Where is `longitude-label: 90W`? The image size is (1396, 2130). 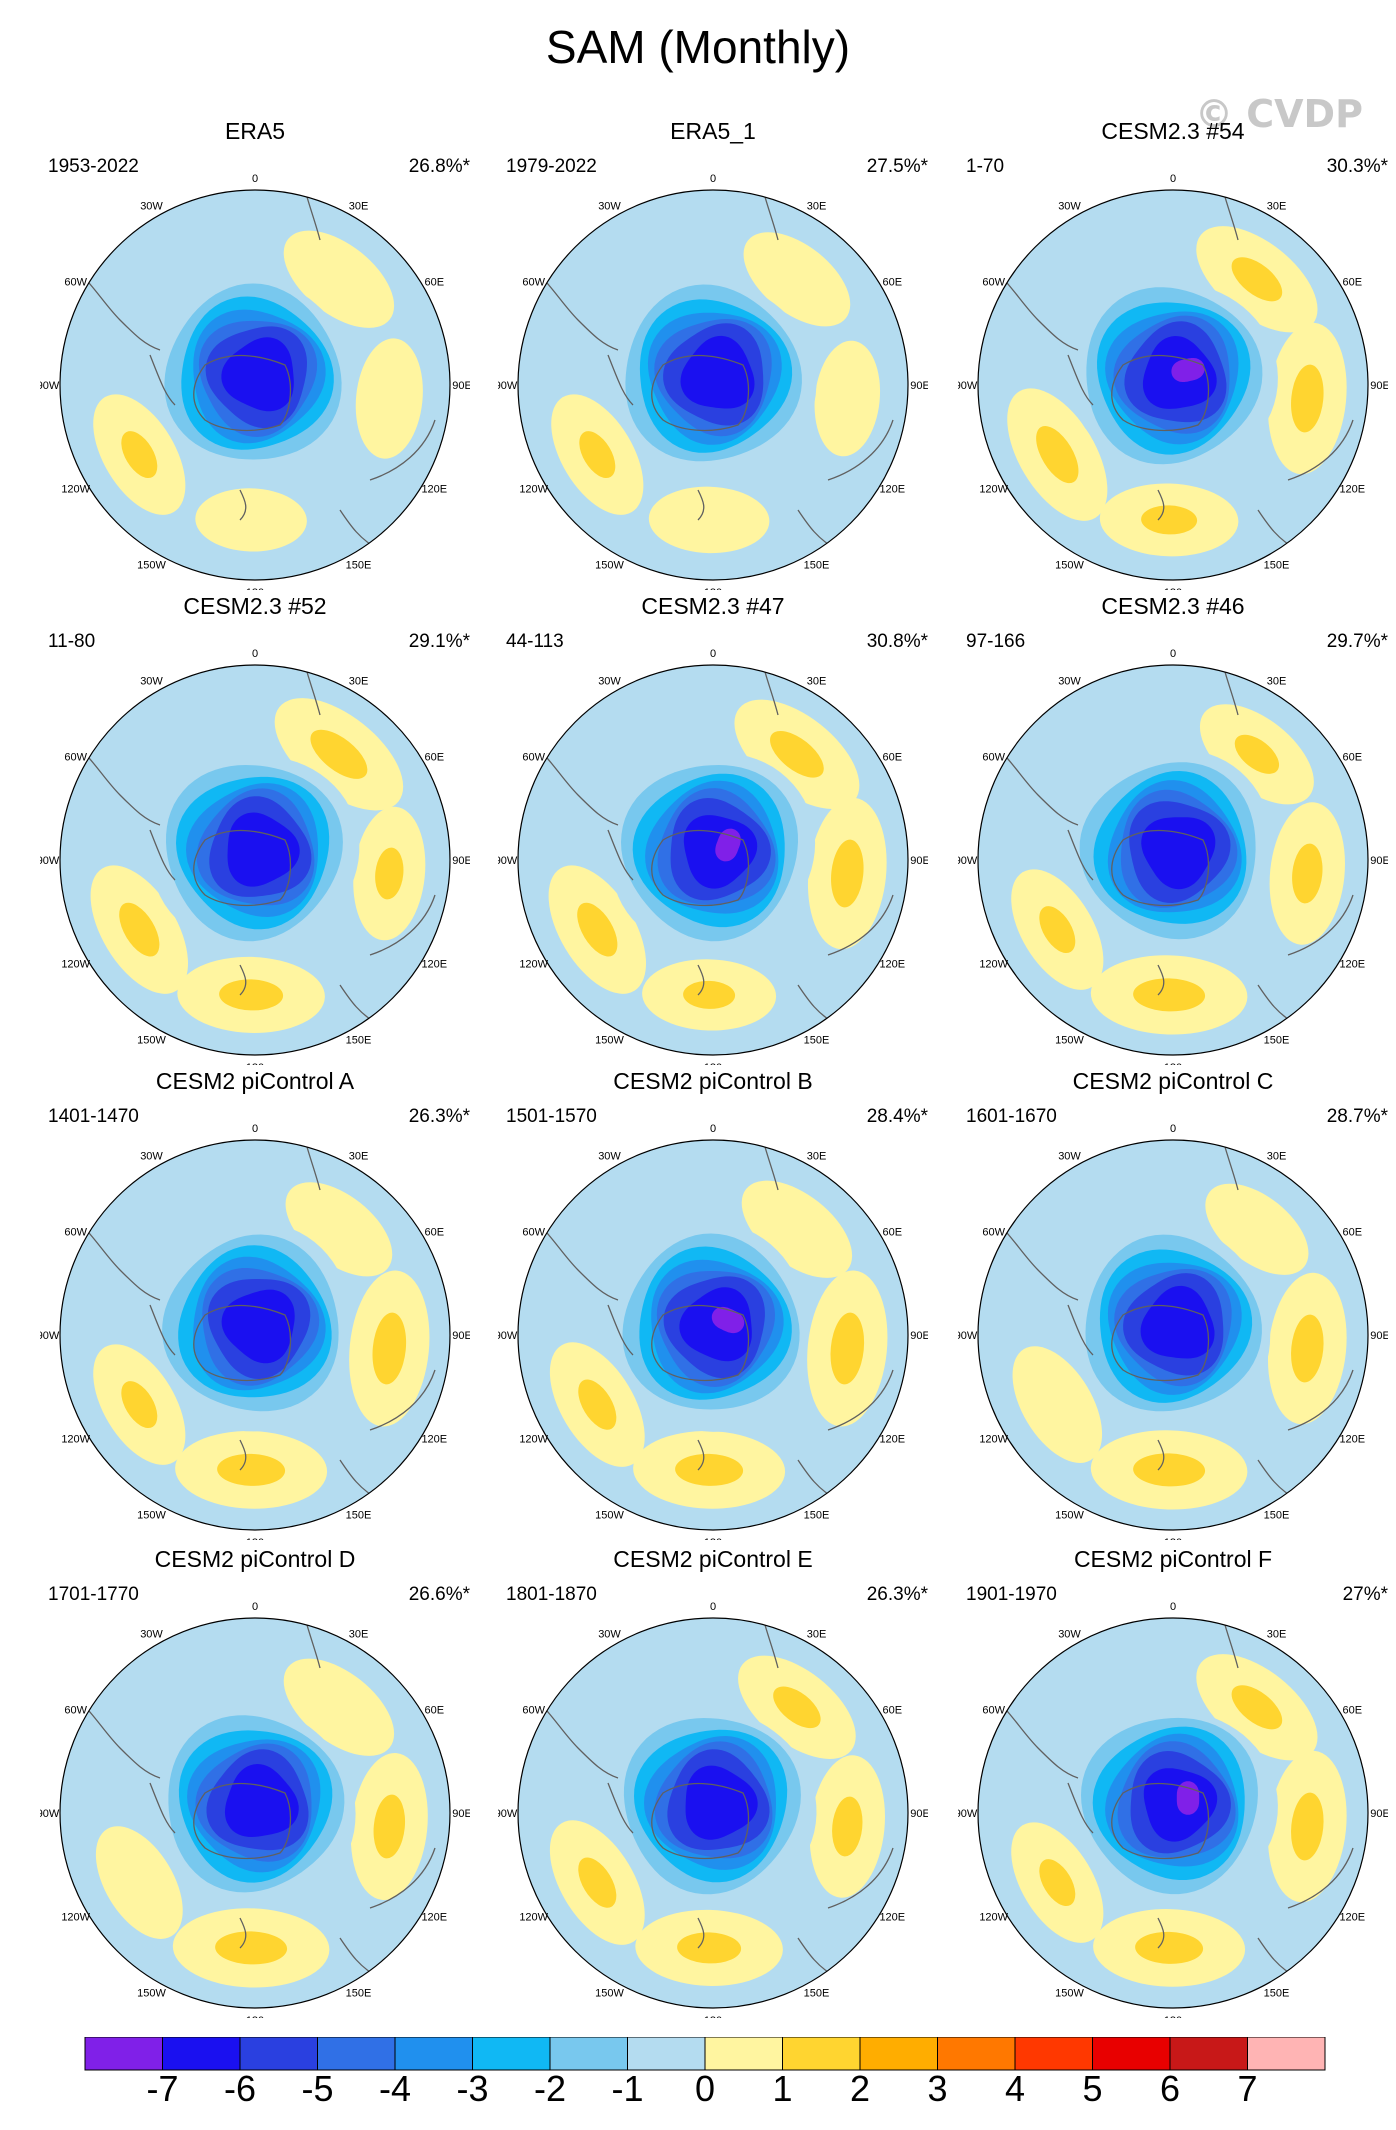
longitude-label: 90W is located at coordinates (968, 1336).